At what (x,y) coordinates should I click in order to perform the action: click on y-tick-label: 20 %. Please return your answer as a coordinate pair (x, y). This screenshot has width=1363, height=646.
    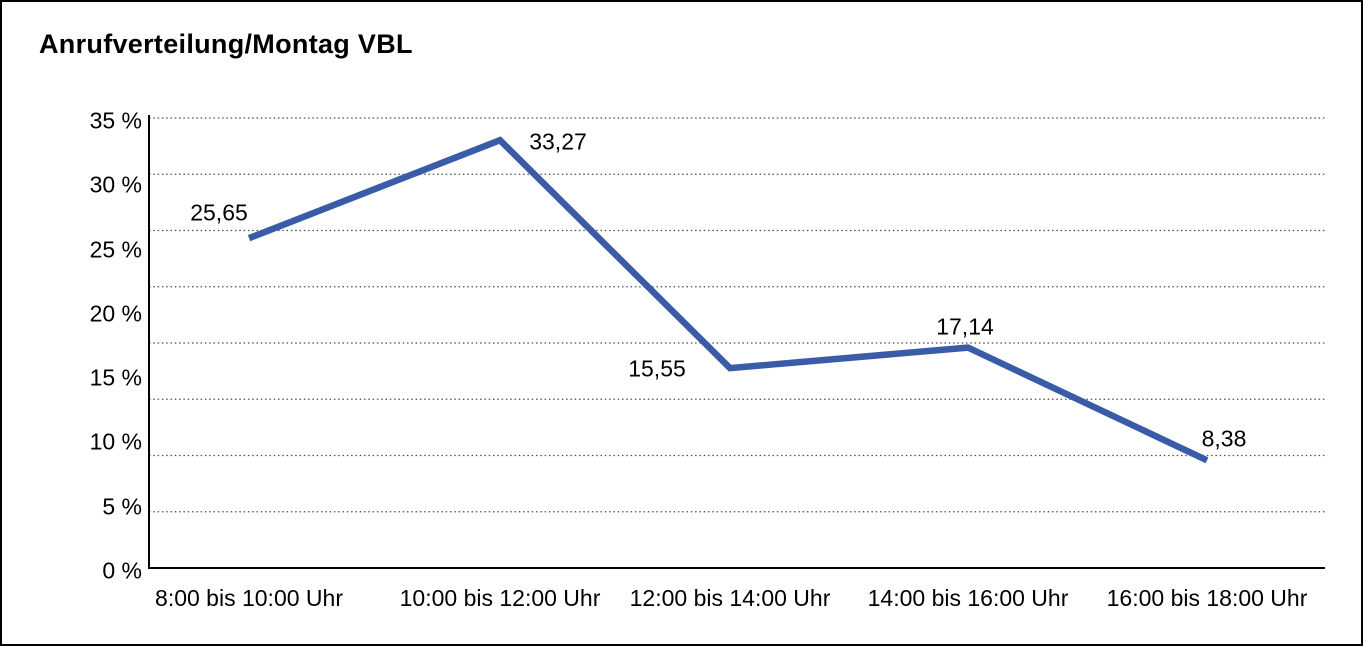
    Looking at the image, I should click on (115, 313).